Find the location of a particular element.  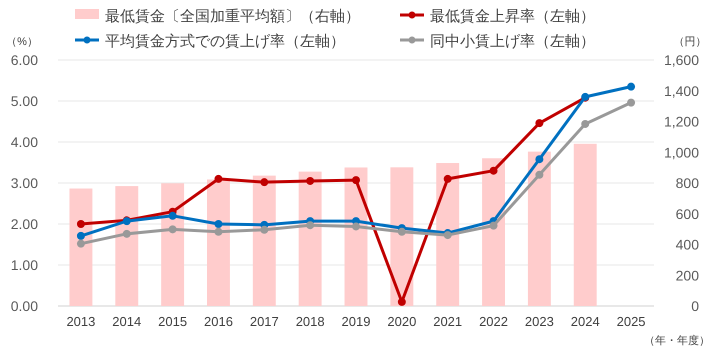

x-axis-title: （年・年度） is located at coordinates (677, 340).